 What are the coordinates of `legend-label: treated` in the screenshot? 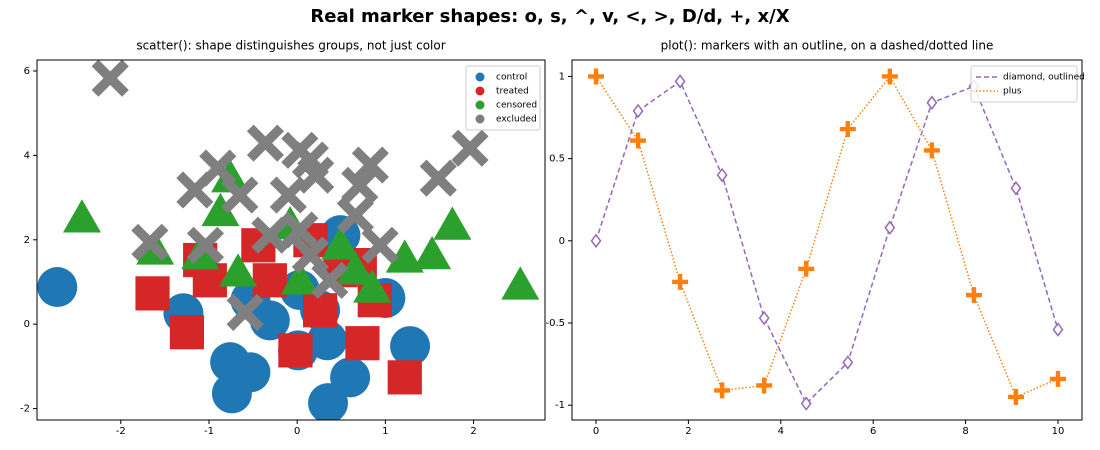 It's located at (512, 92).